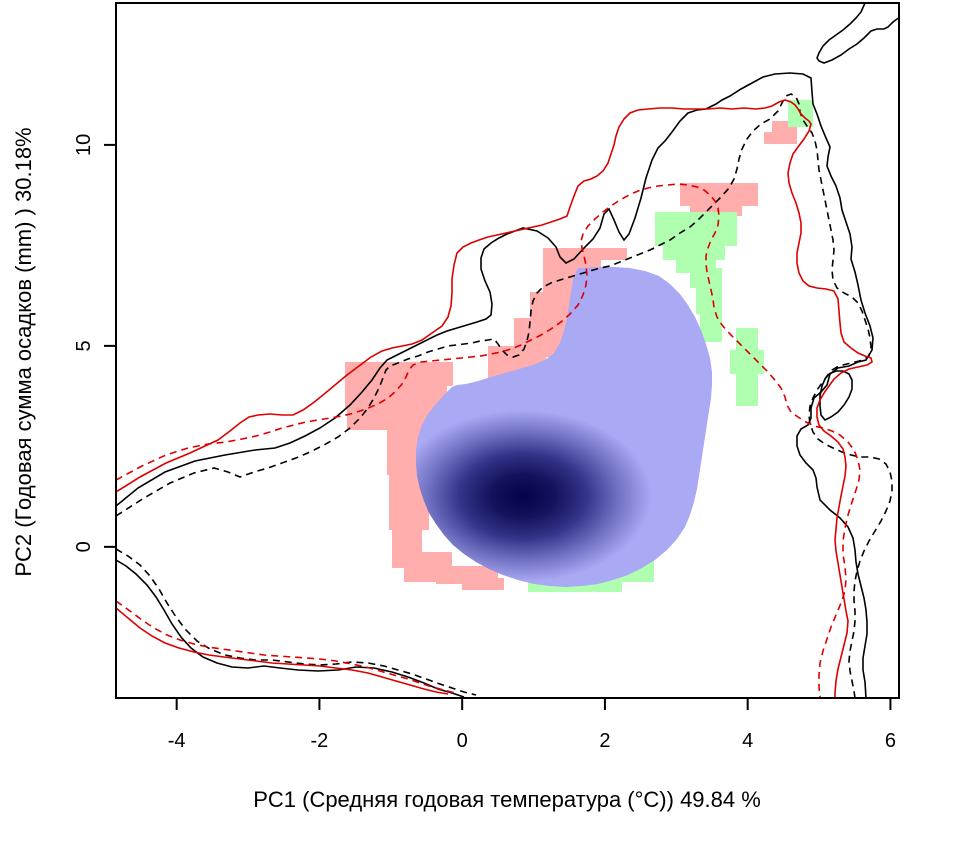  I want to click on density-core-group, so click(533, 496).